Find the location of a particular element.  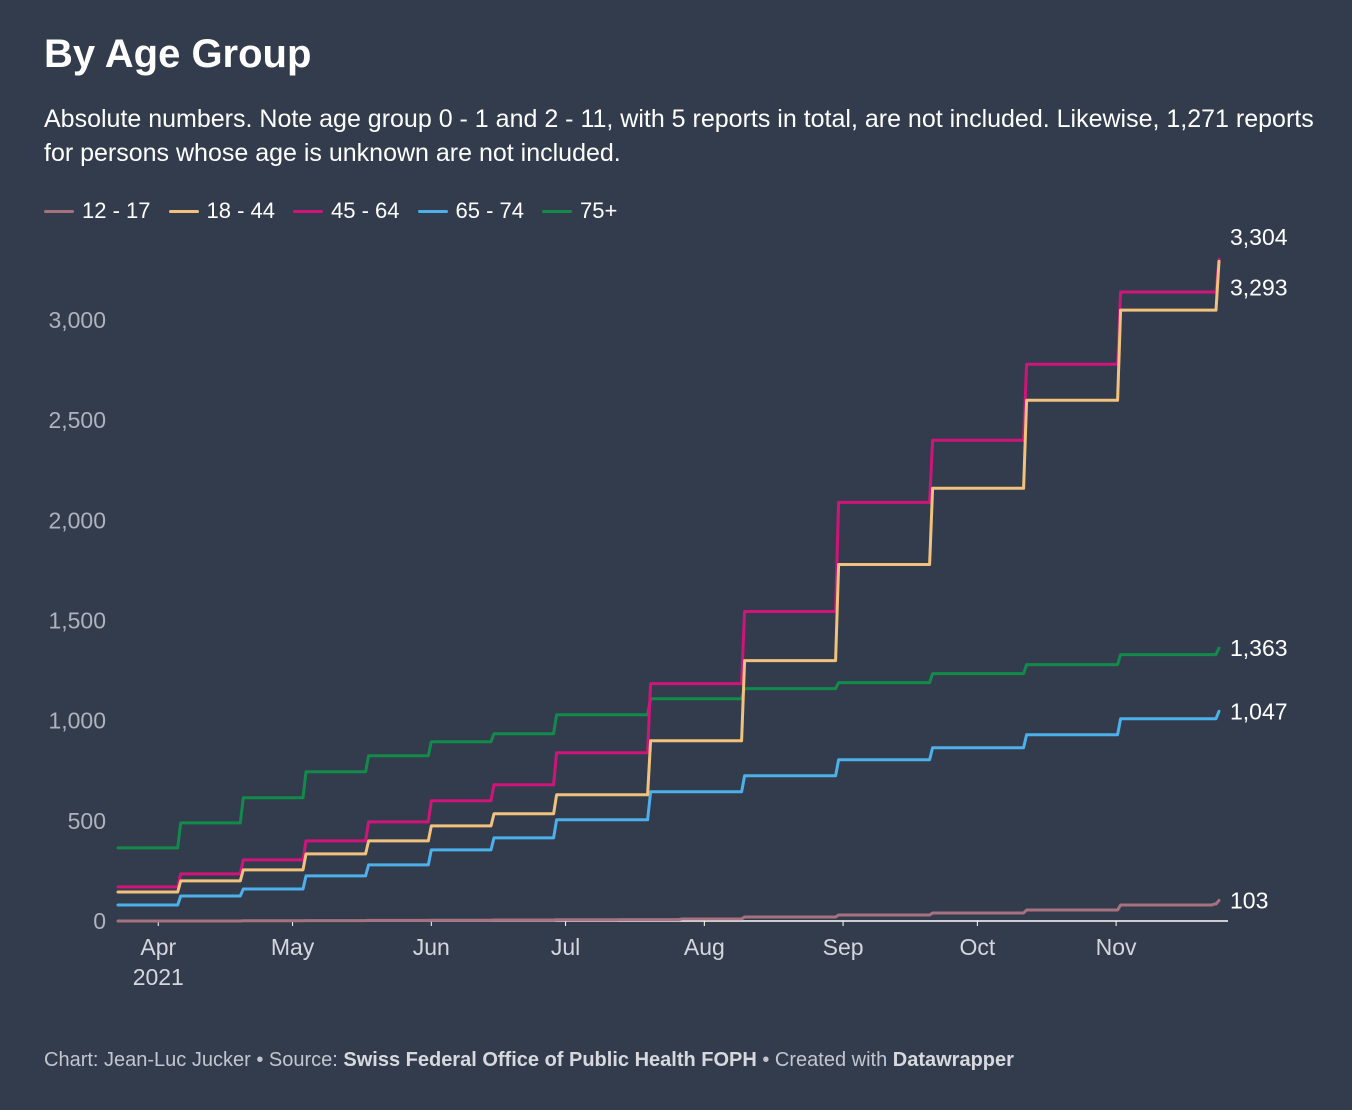

footer-tool-link: Datawrapper is located at coordinates (953, 1060).